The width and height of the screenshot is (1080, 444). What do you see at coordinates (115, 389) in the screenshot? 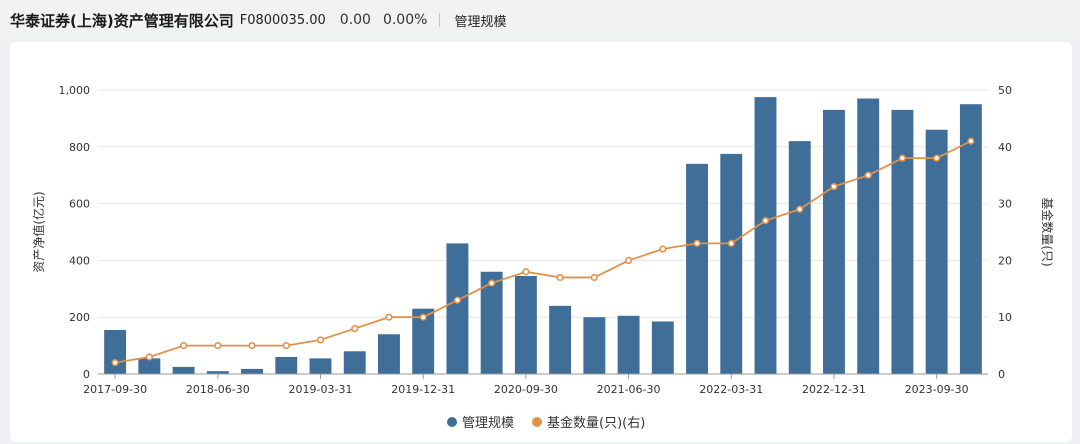
I see `x-tick-label: 2017-09-30` at bounding box center [115, 389].